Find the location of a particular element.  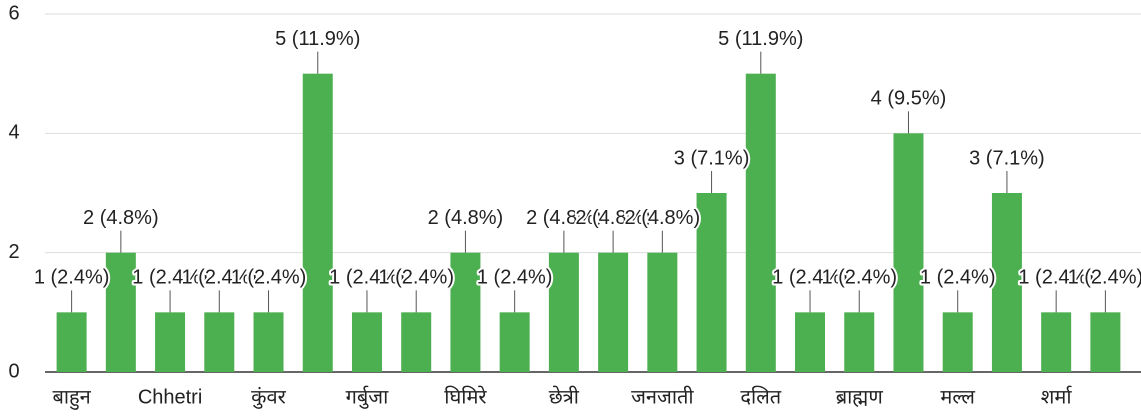

x-tick-label: कुंवर is located at coordinates (268, 397).